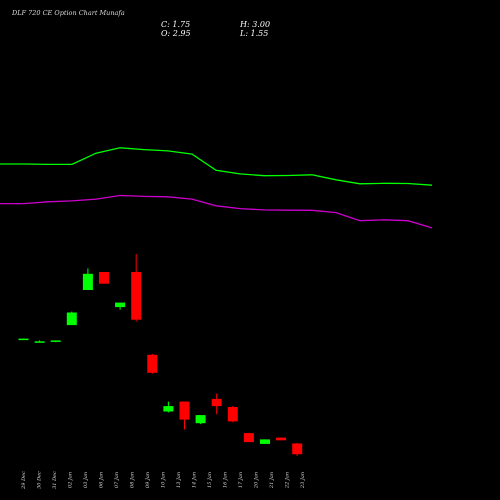 The width and height of the screenshot is (500, 500). Describe the element at coordinates (257, 480) in the screenshot. I see `x-tick-label: 20 Jan` at that location.